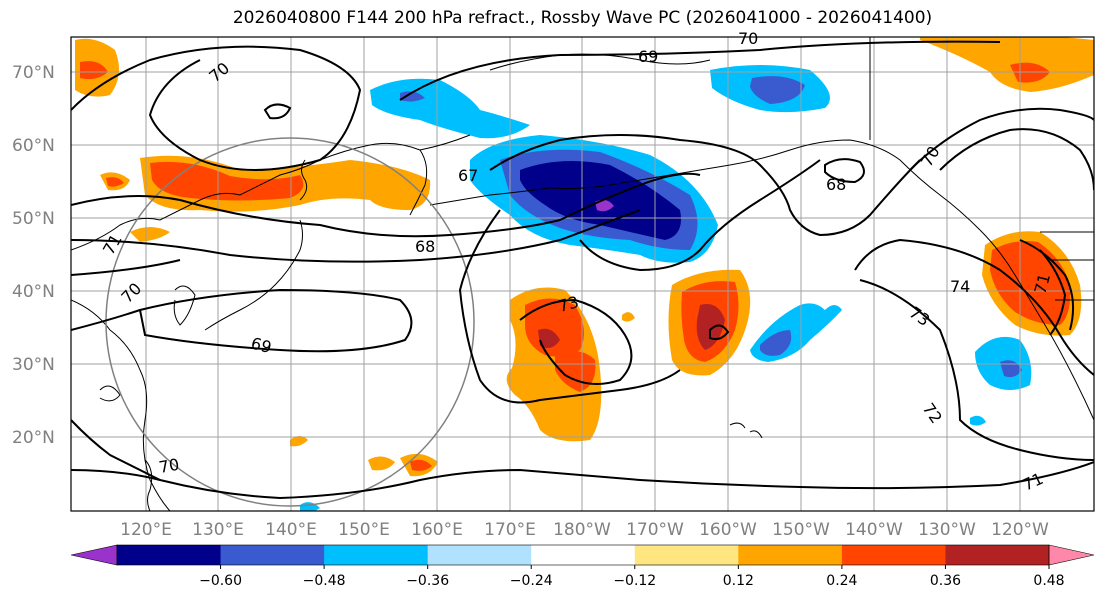  Describe the element at coordinates (291, 530) in the screenshot. I see `lon-label: 140°E` at that location.